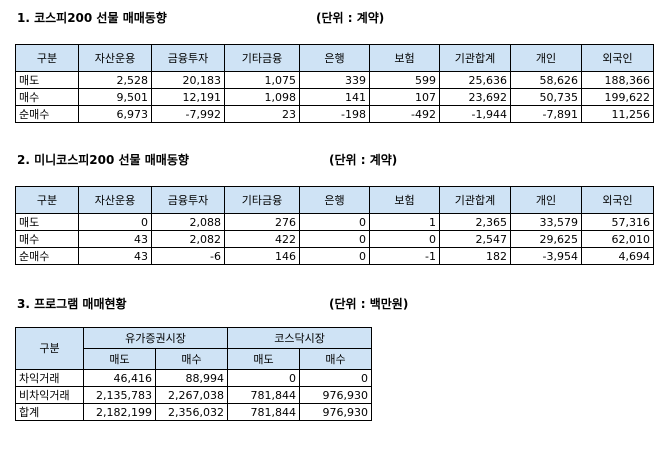 This screenshot has width=658, height=463. I want to click on section1-title: 1. 코스피200 선물 매매동향, so click(92, 18).